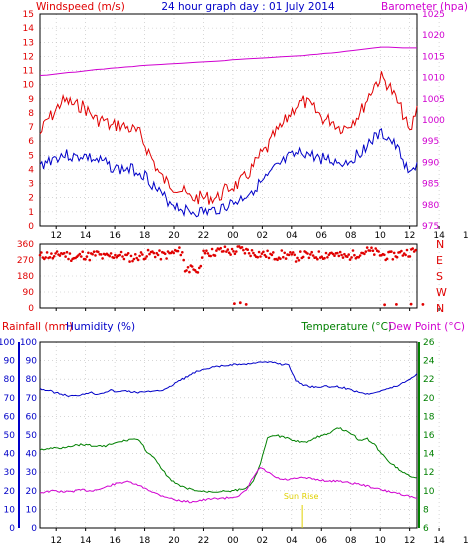 This screenshot has height=555, width=468. What do you see at coordinates (32, 399) in the screenshot?
I see `humidity-tick-label: 70` at bounding box center [32, 399].